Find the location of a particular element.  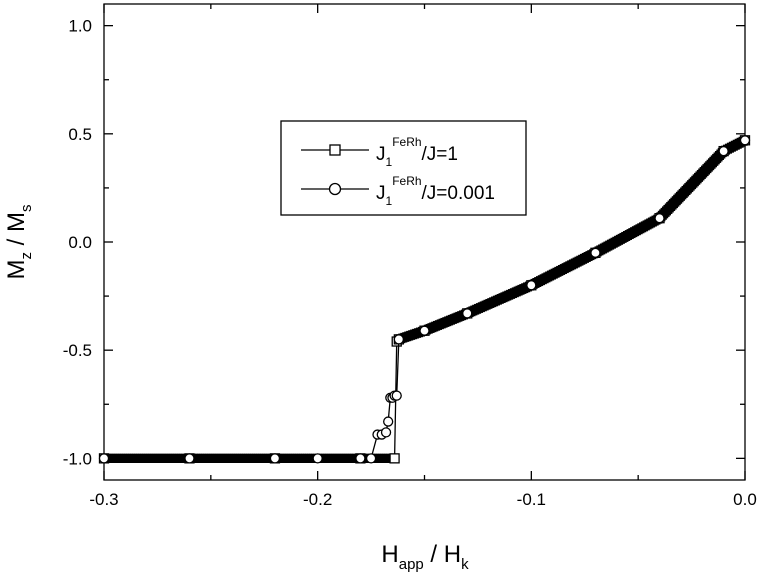

y-tick-label: 0.0 is located at coordinates (80, 242).